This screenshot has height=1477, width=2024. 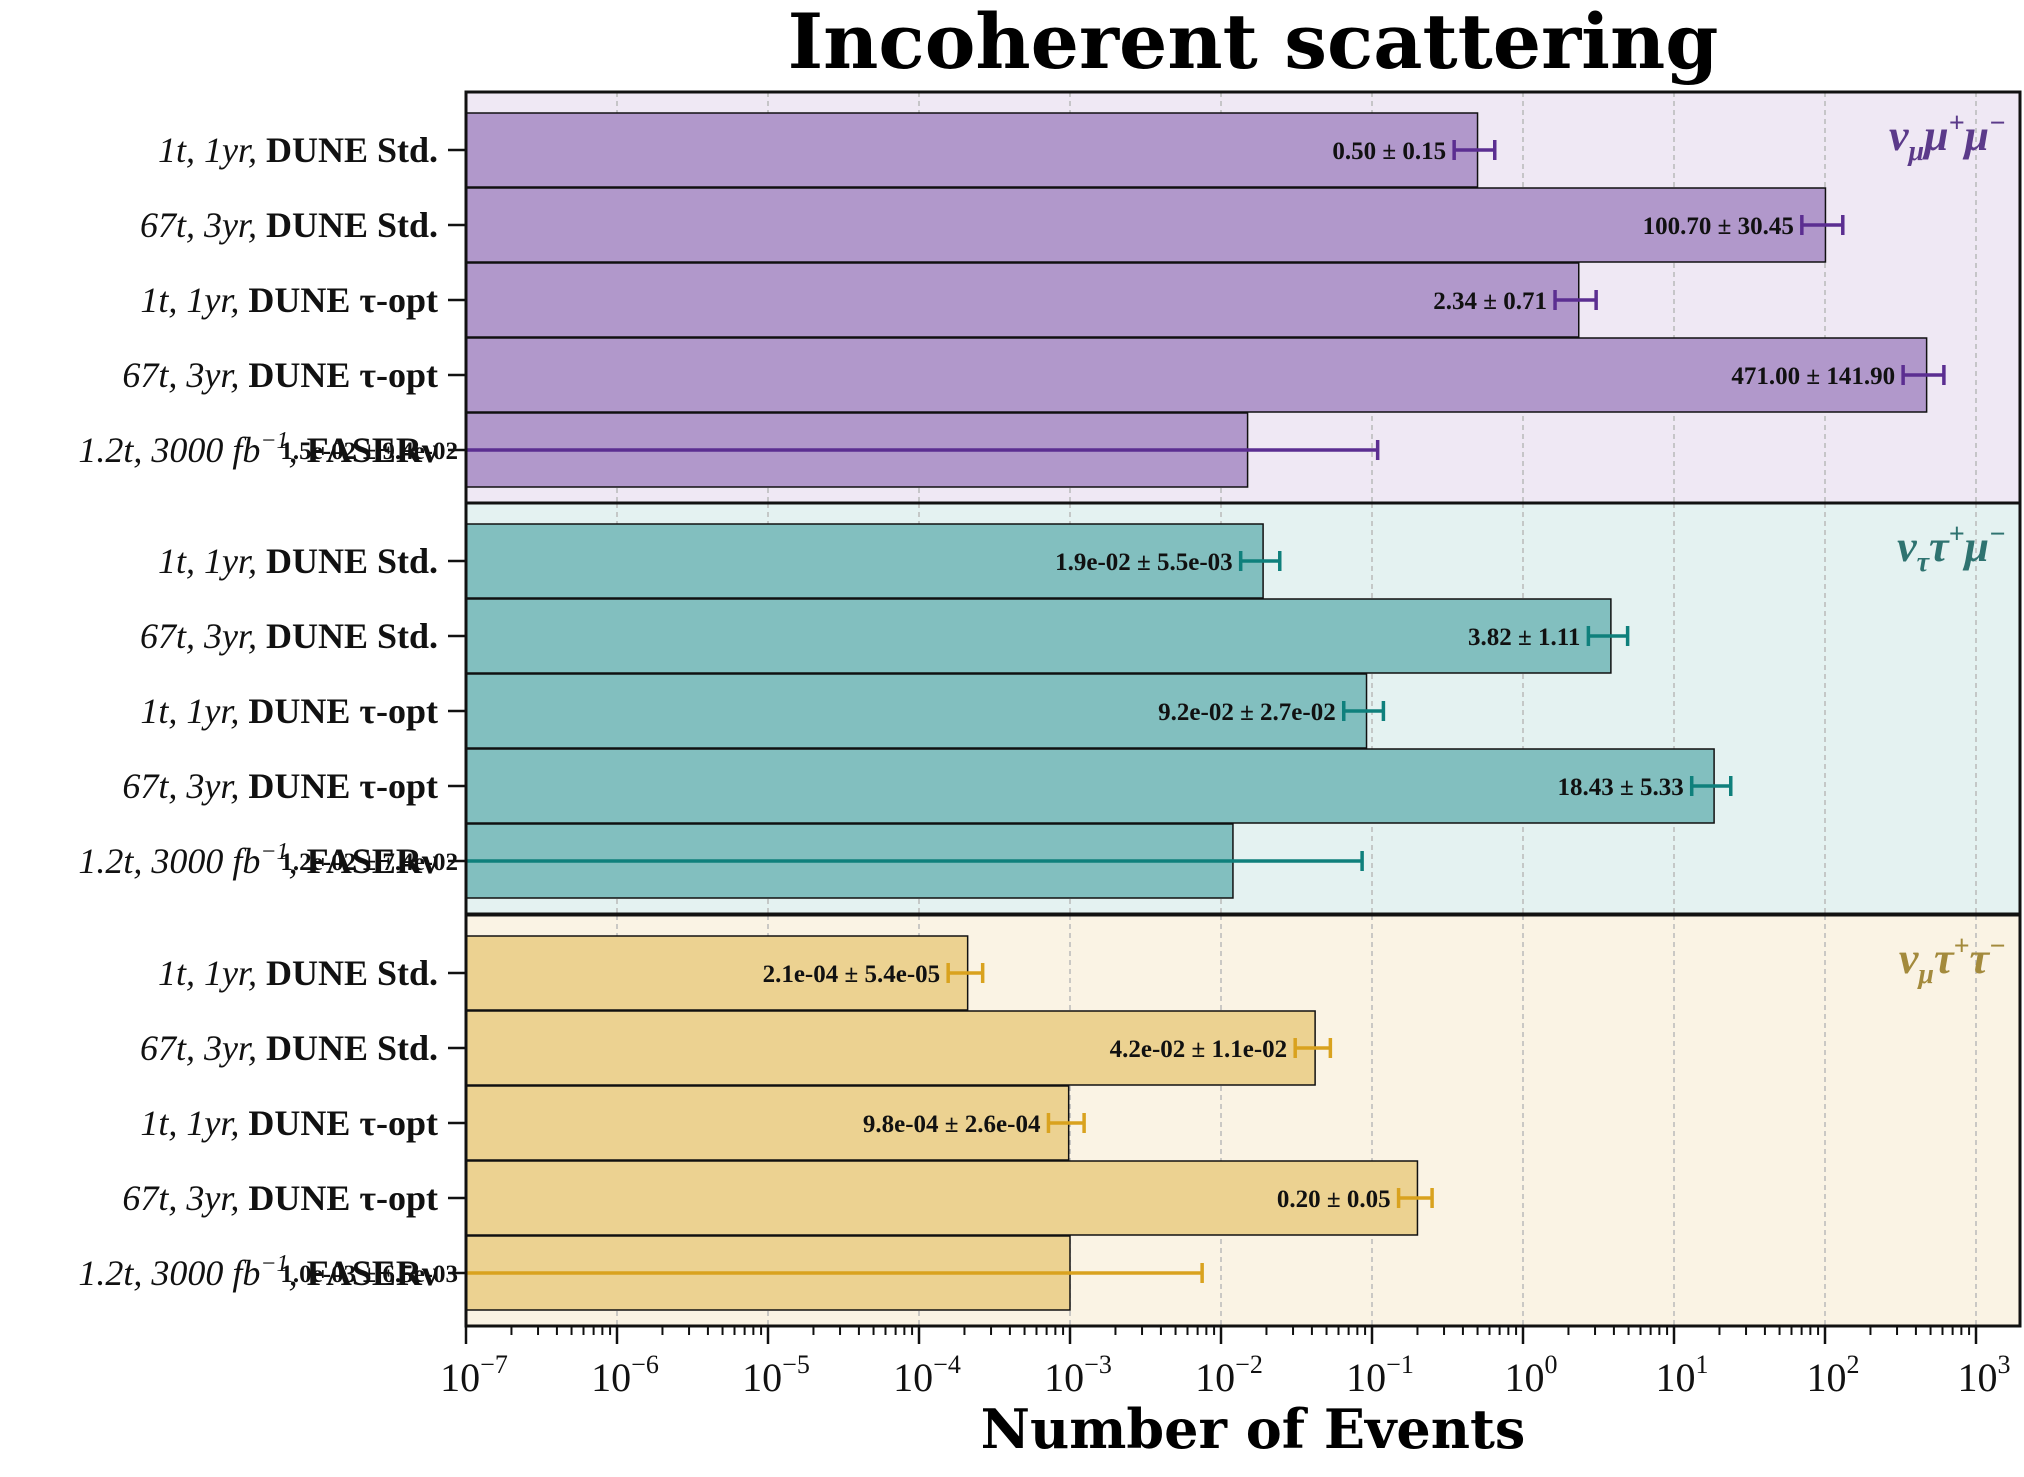 I want to click on value-label: 0.20 ± 0.05, so click(x=1334, y=1199).